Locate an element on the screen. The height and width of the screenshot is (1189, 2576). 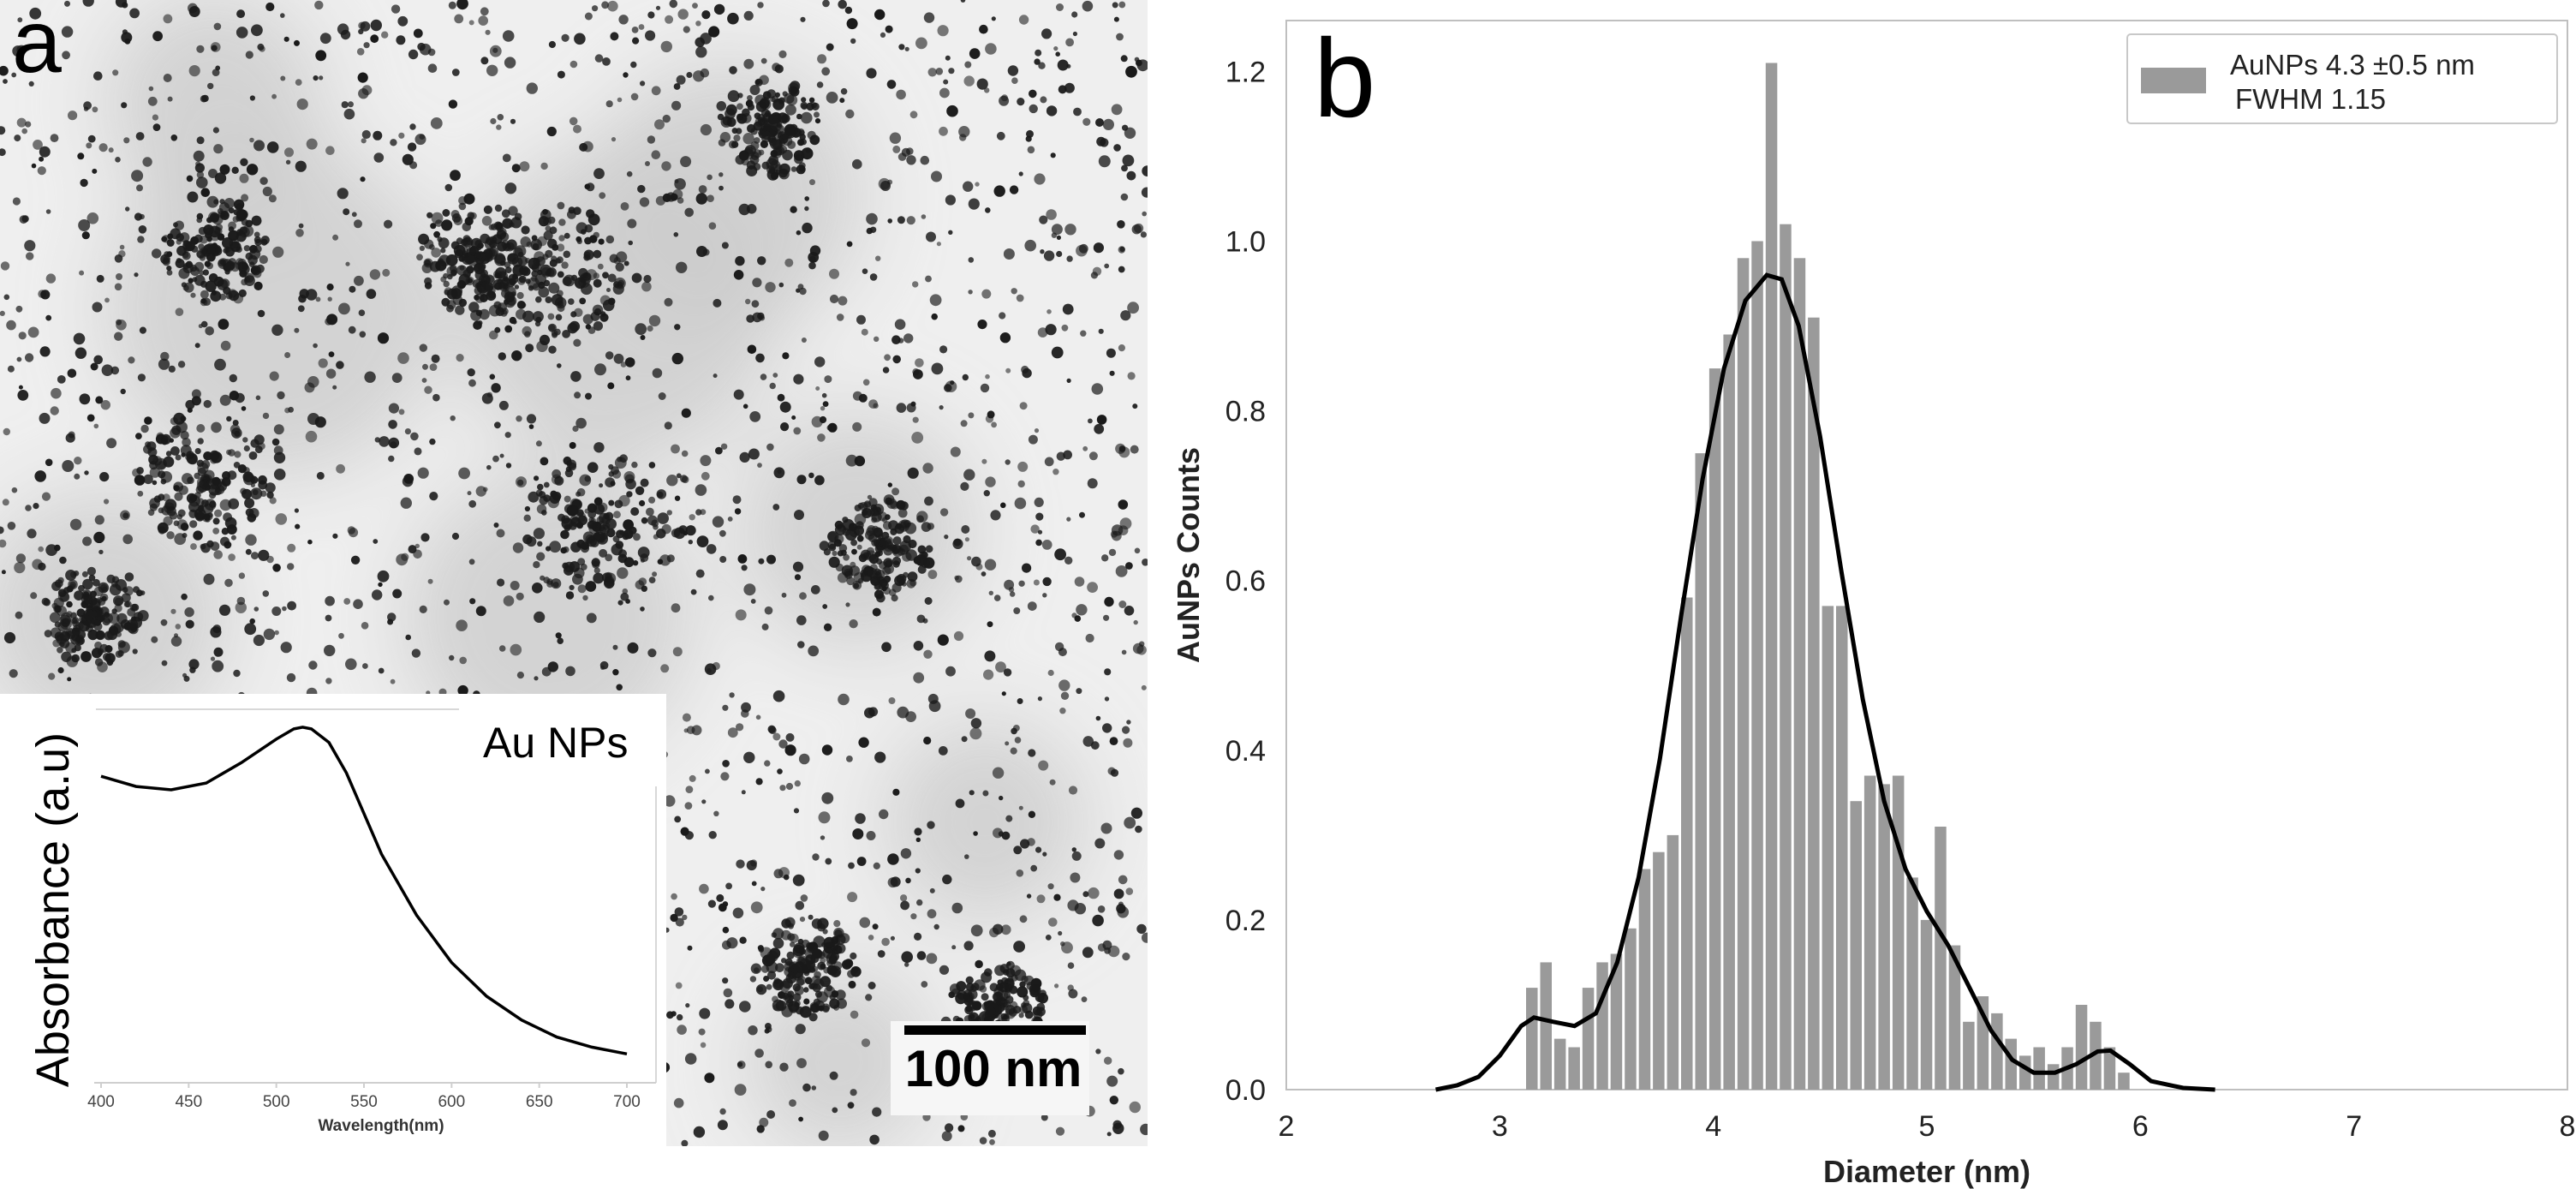
inset-x-tick-label: 500 is located at coordinates (276, 1102).